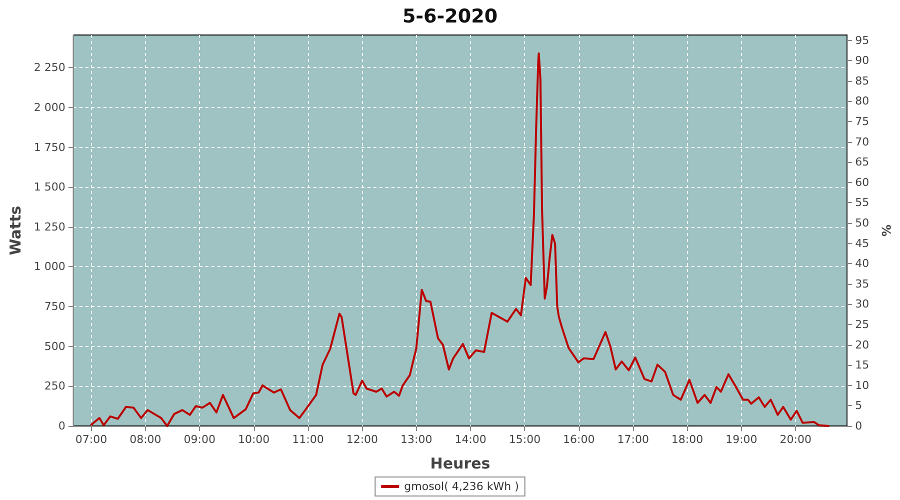 The width and height of the screenshot is (900, 500). I want to click on y2-tick-label: 50, so click(862, 223).